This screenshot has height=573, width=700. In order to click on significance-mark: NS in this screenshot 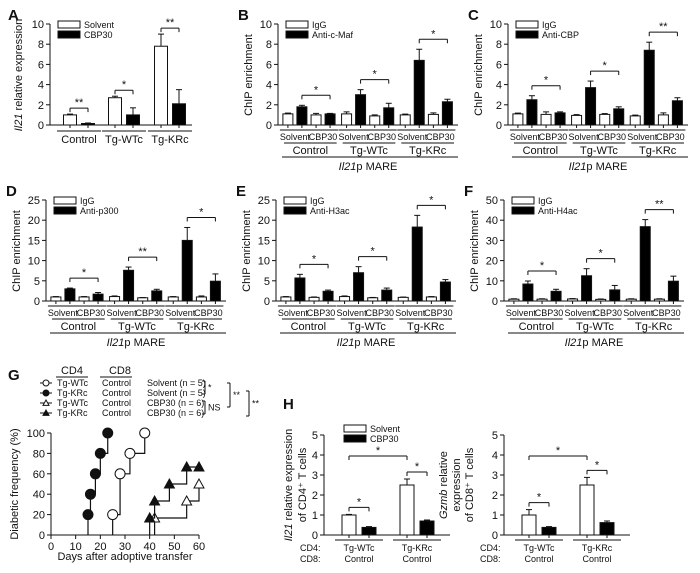, I will do `click(214, 408)`.